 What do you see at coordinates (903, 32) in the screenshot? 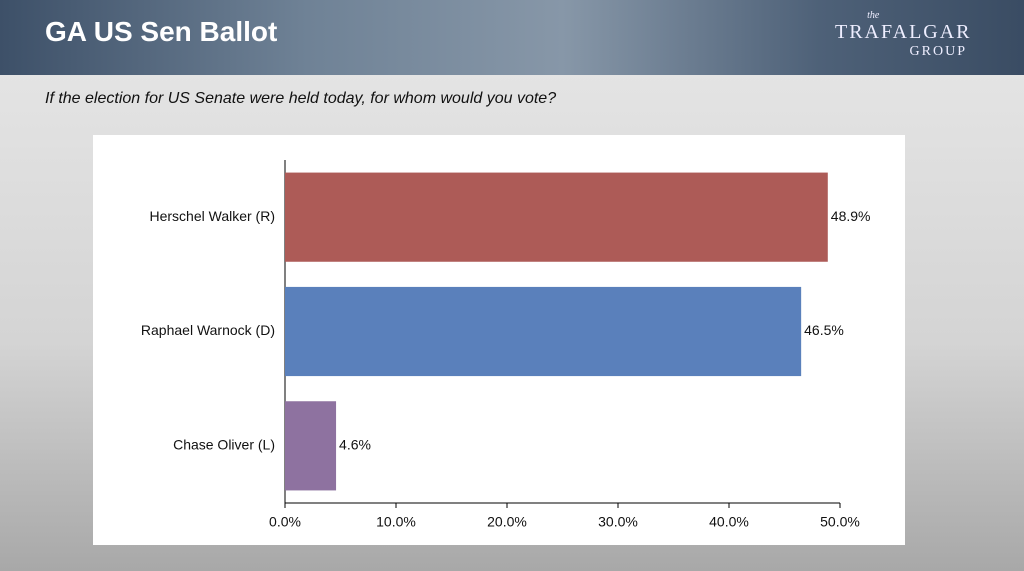
I see `logo-name: TRAFALGAR` at bounding box center [903, 32].